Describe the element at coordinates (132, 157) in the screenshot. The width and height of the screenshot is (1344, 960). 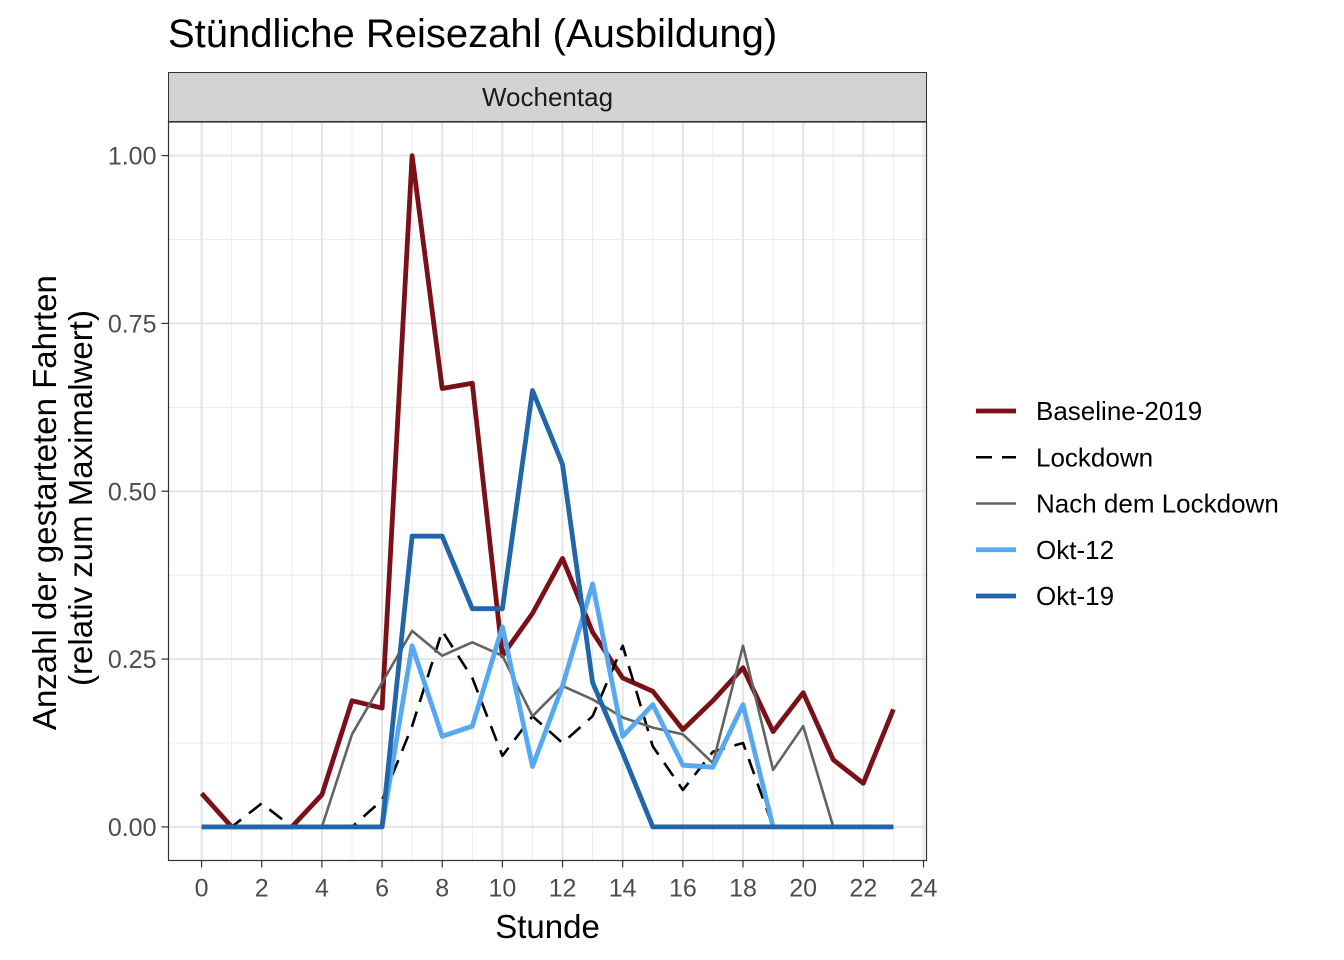
I see `y-tick-label: 1.00` at that location.